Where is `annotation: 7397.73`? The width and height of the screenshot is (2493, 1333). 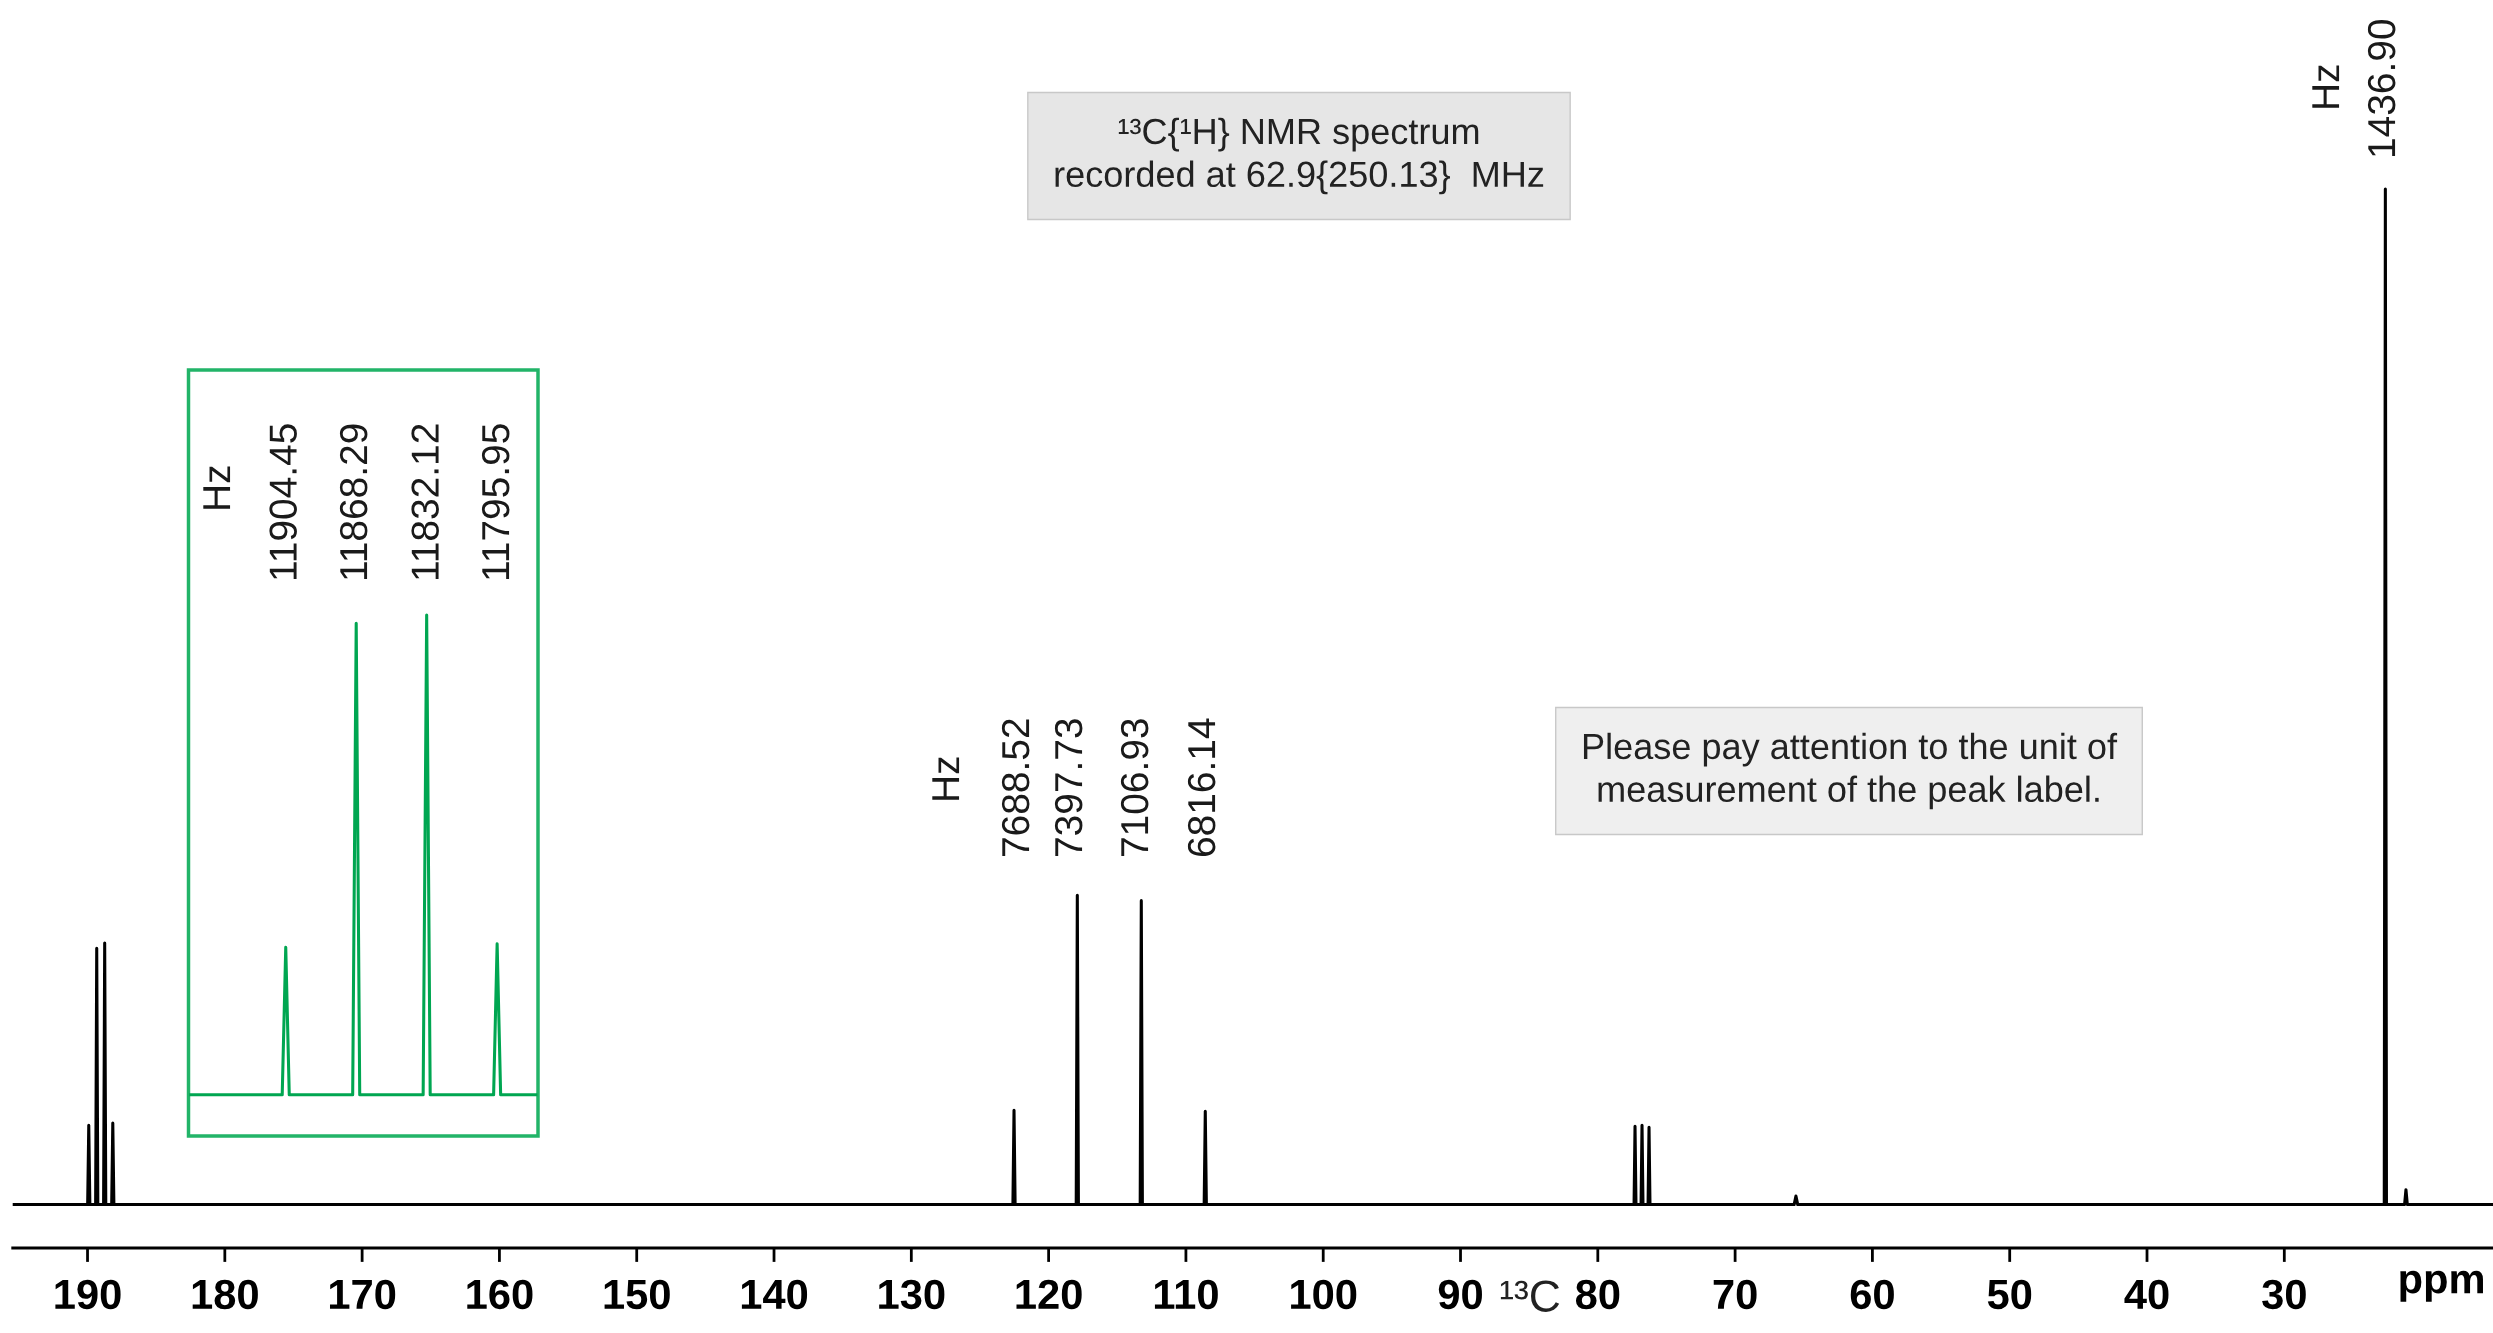
annotation: 7397.73 is located at coordinates (1068, 788).